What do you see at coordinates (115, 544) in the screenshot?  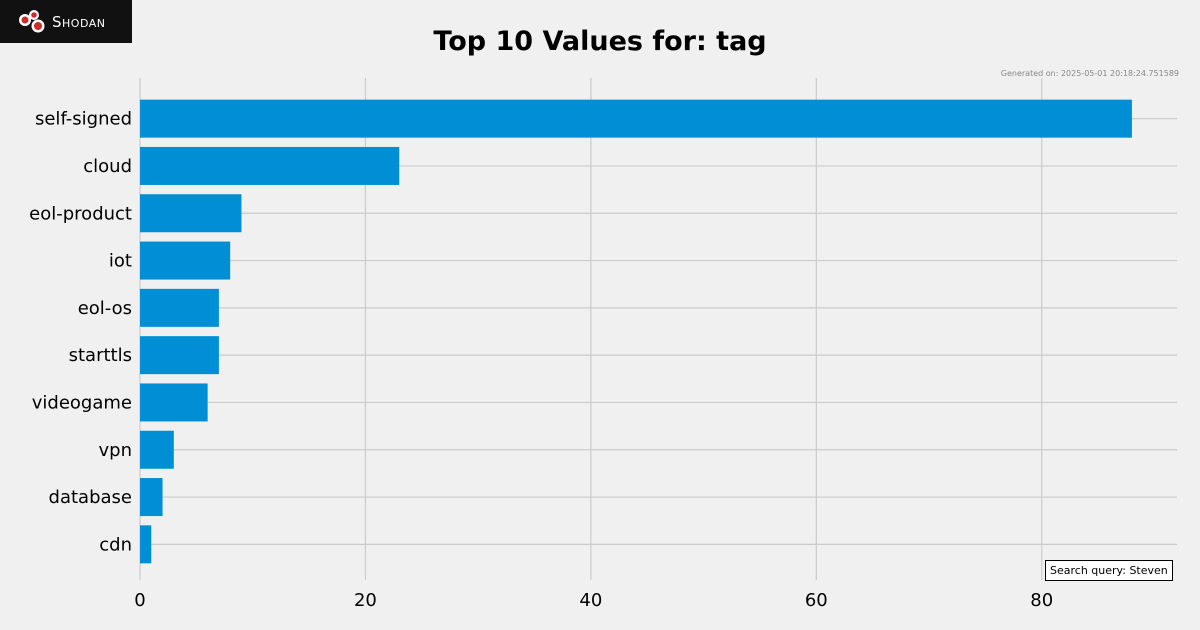 I see `category-label: cdn` at bounding box center [115, 544].